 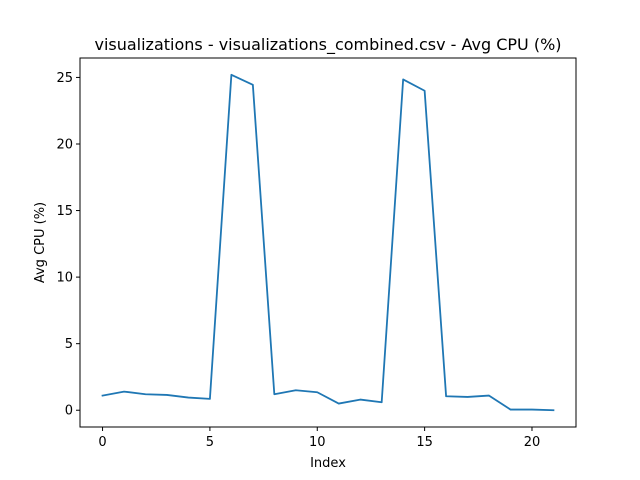 What do you see at coordinates (64, 211) in the screenshot?
I see `y-tick-label: 15` at bounding box center [64, 211].